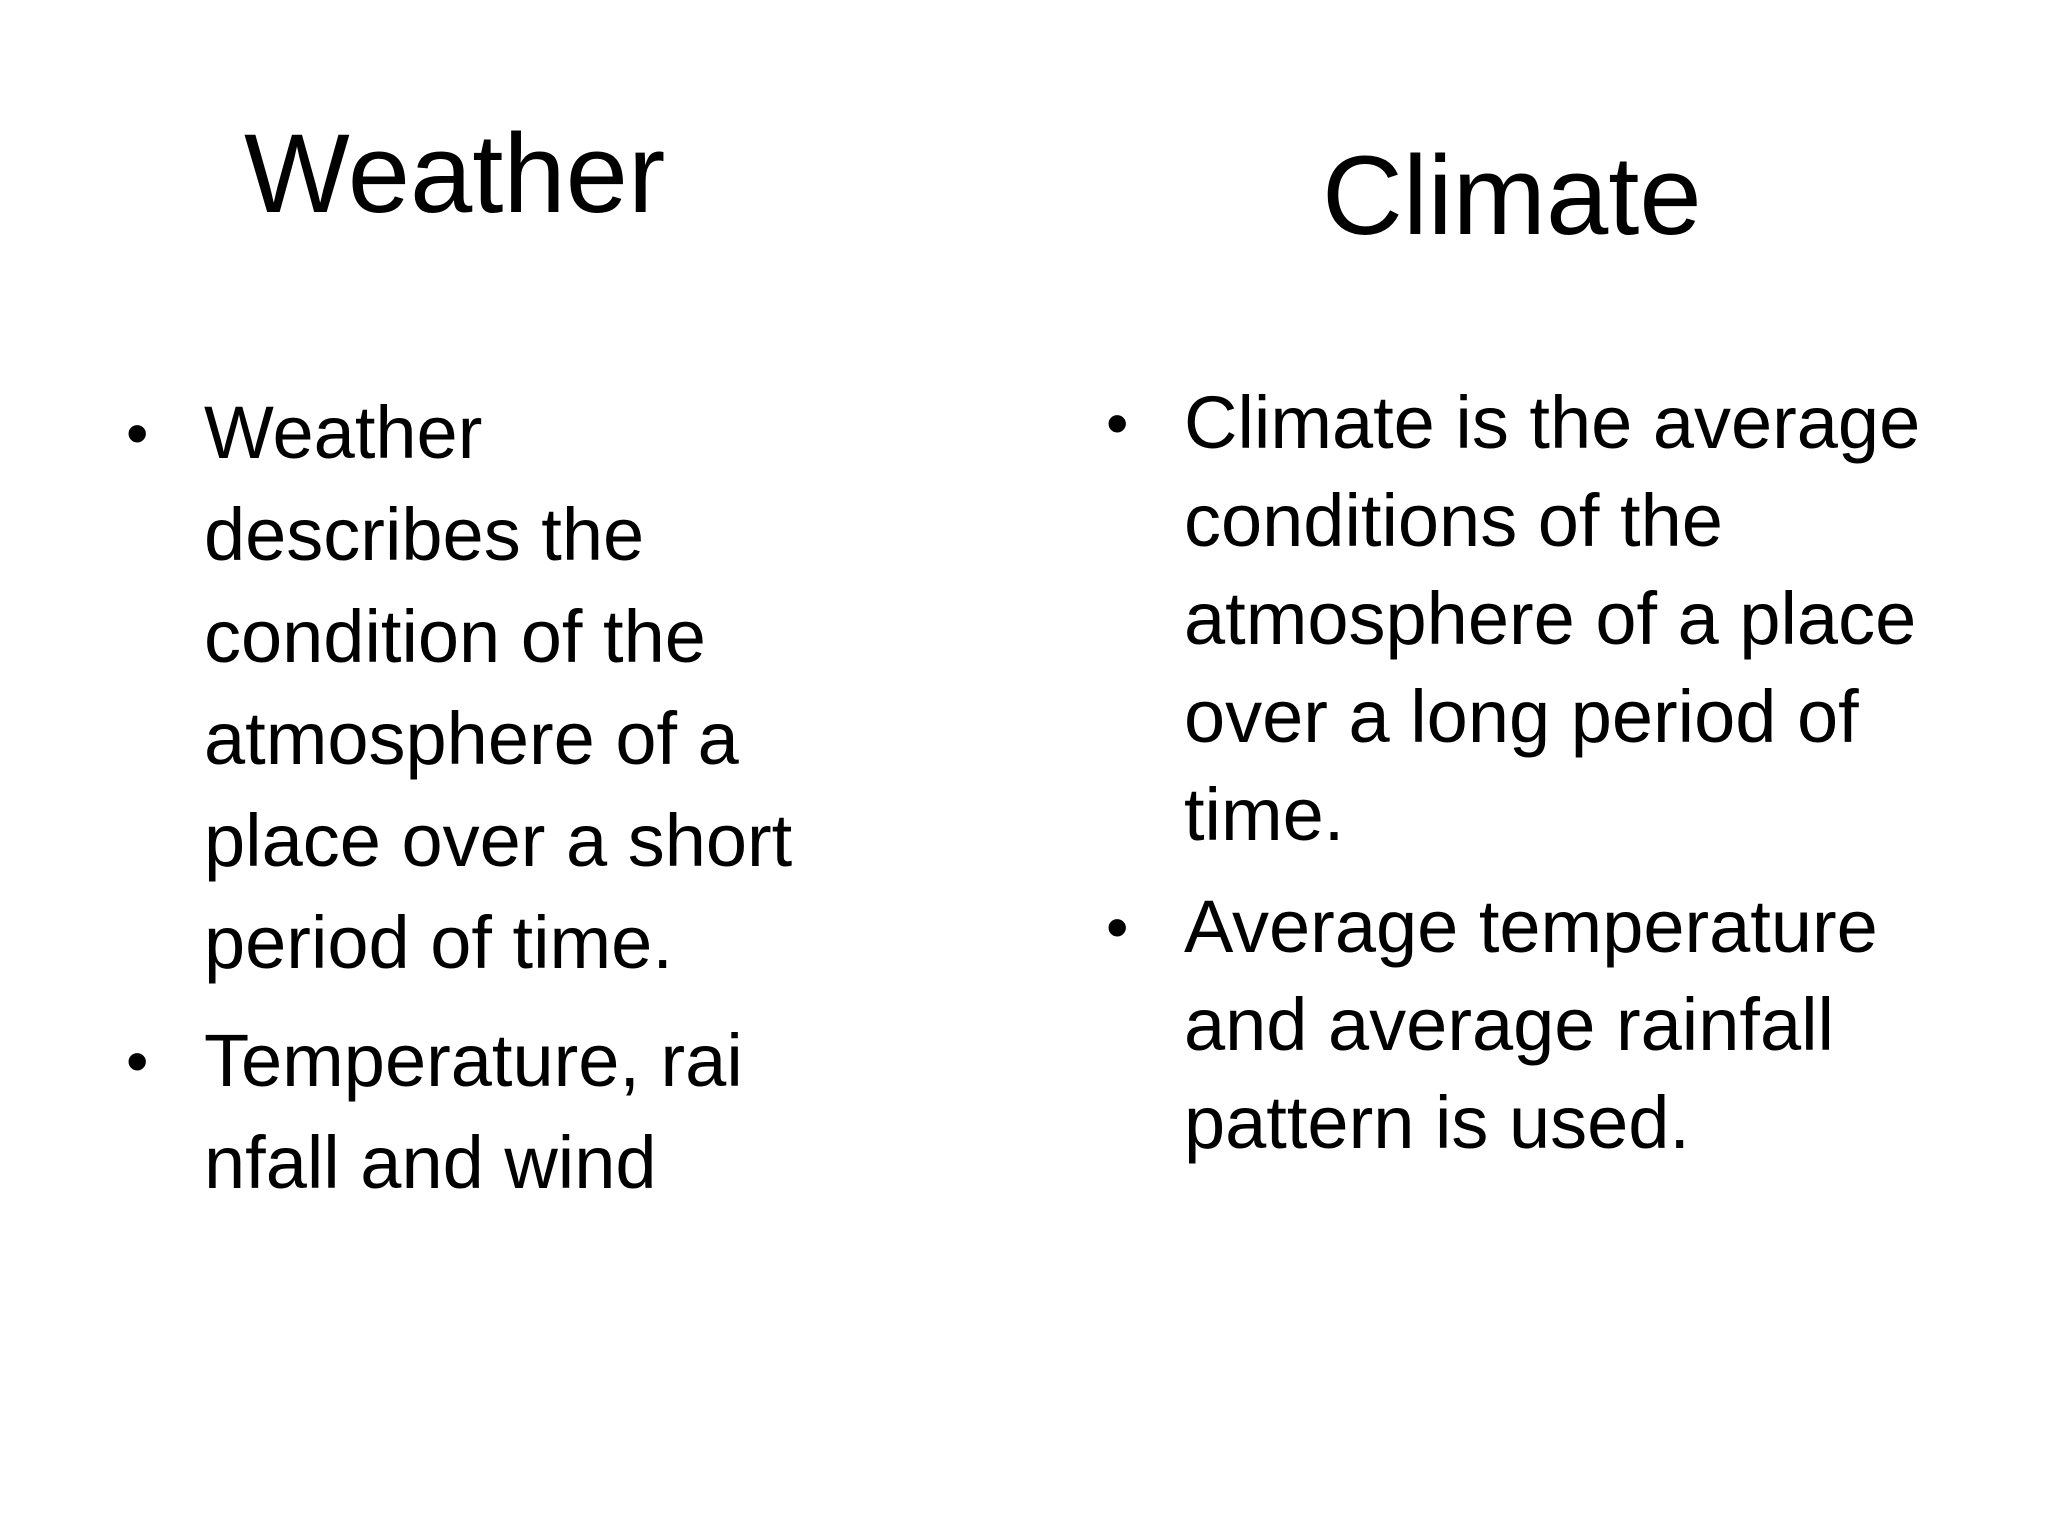  I want to click on weather-bullet-factors-text: Temperature, rai nfall and wind, so click(473, 1111).